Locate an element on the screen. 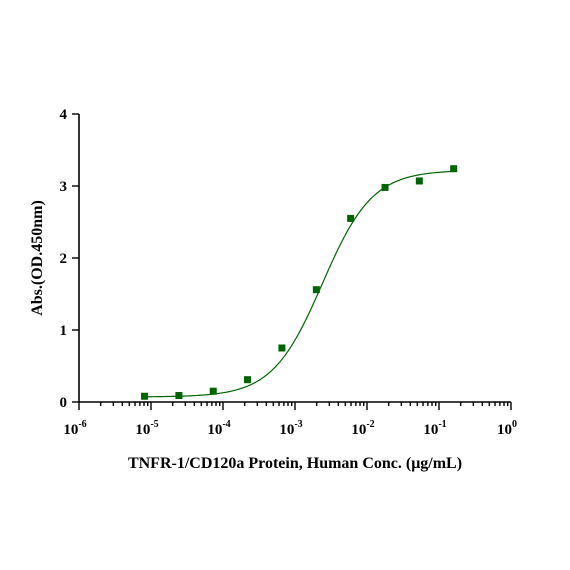 This screenshot has width=570, height=570. x-tick-label: 10⁰ is located at coordinates (507, 428).